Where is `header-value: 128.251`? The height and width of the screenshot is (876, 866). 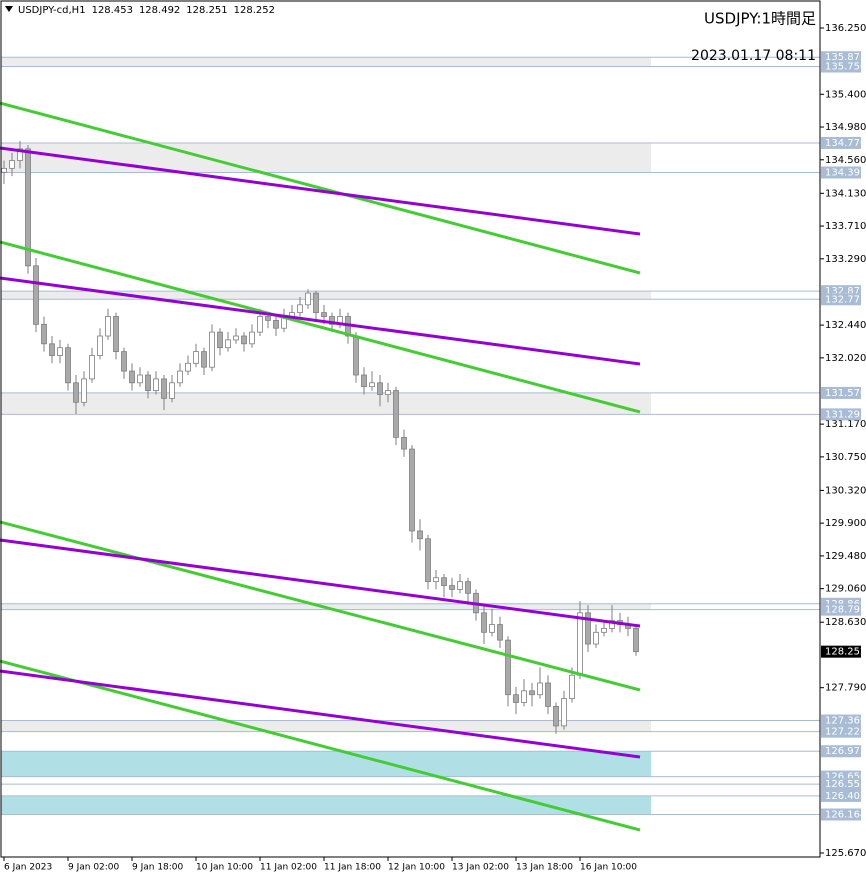 header-value: 128.251 is located at coordinates (206, 10).